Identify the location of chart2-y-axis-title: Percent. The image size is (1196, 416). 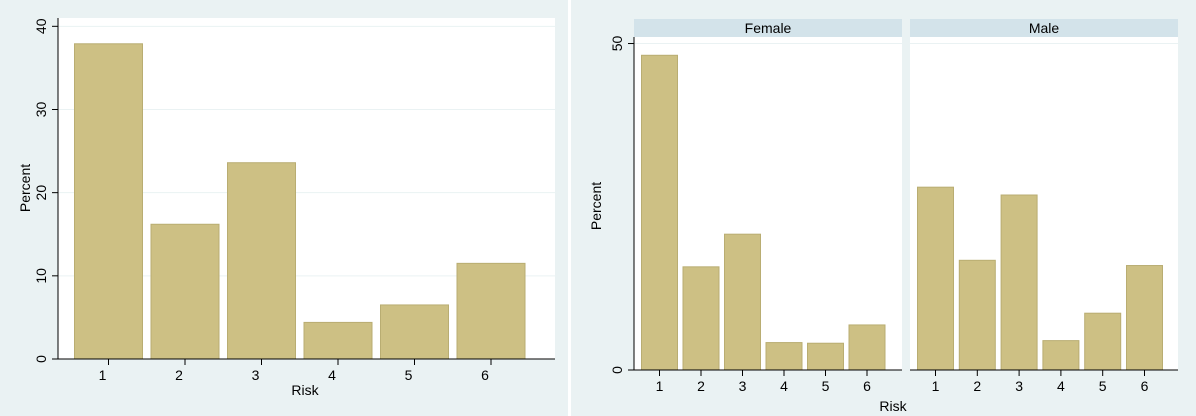
(596, 206).